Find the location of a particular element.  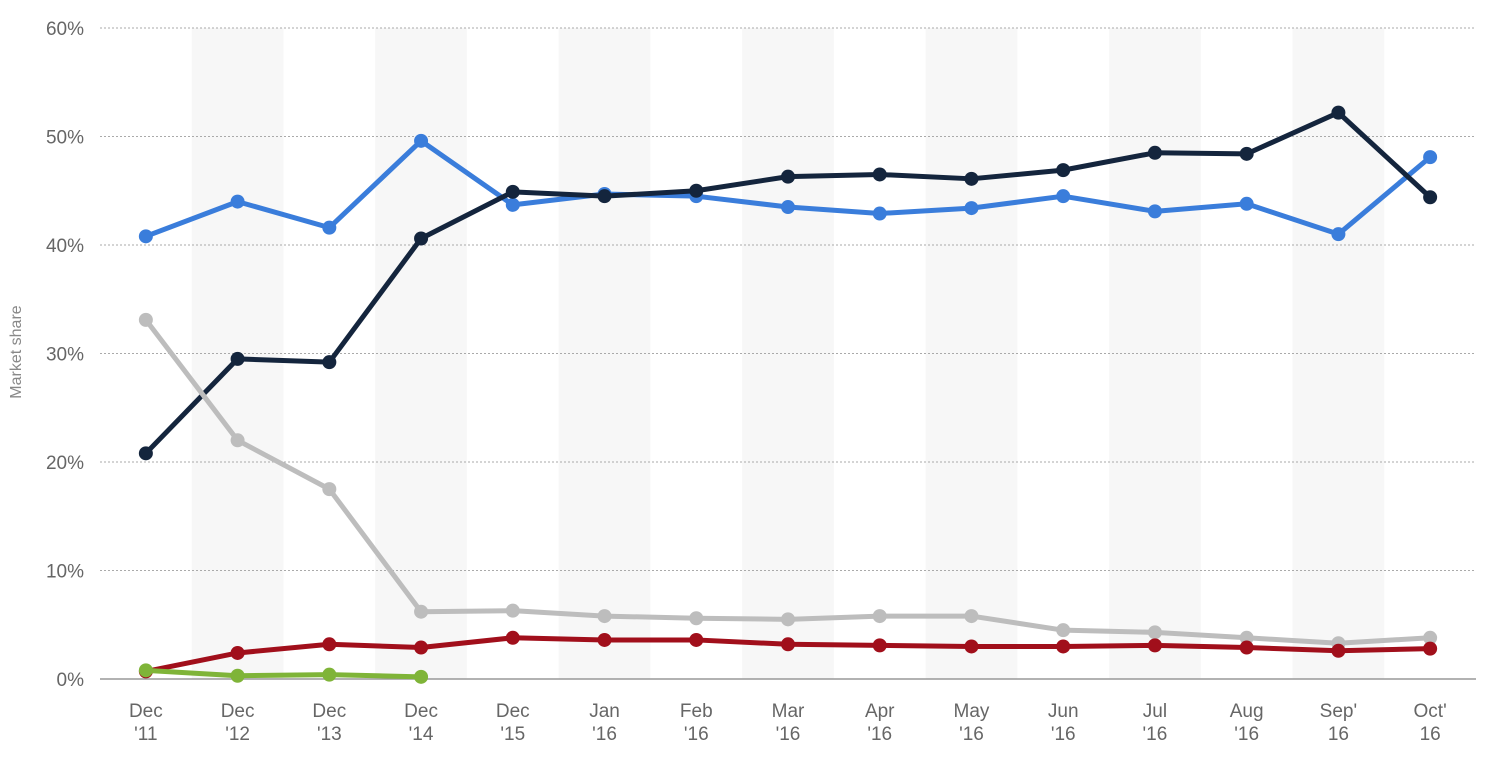

y-tick-label: 50% is located at coordinates (65, 138).